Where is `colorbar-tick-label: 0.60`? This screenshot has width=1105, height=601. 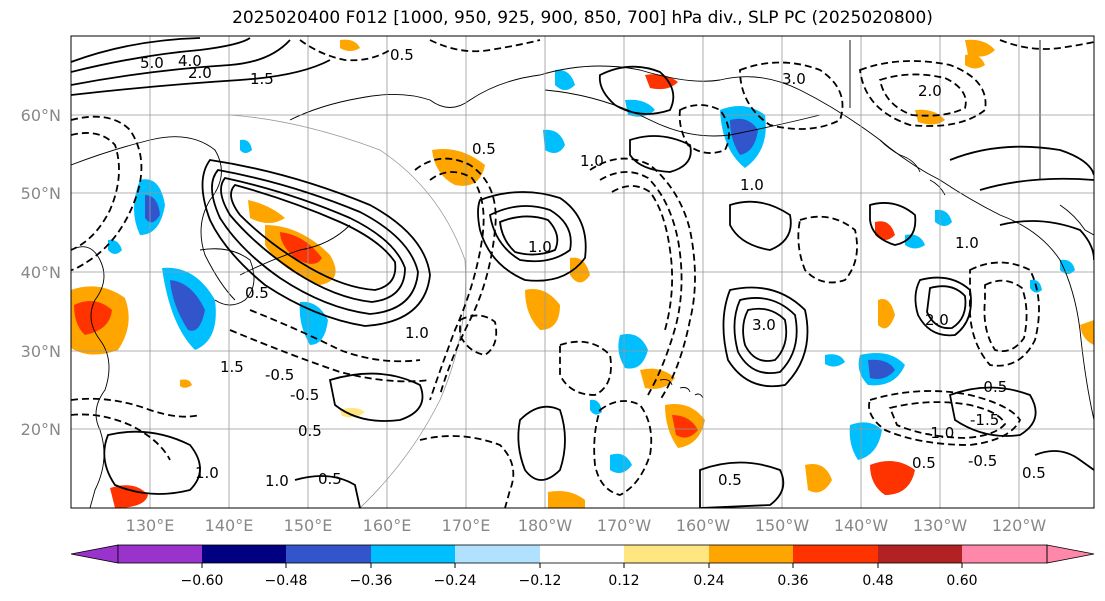
colorbar-tick-label: 0.60 is located at coordinates (961, 581).